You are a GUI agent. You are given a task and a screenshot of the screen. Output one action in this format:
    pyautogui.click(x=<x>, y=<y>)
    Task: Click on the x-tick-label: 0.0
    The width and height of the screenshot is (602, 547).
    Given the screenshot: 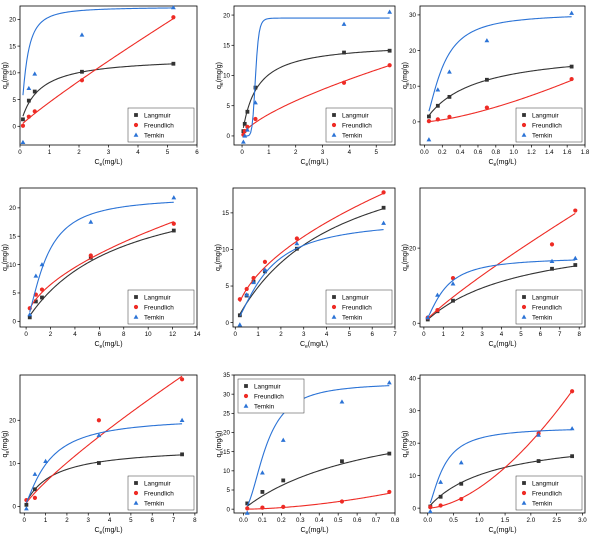 What is the action you would take?
    pyautogui.click(x=427, y=520)
    